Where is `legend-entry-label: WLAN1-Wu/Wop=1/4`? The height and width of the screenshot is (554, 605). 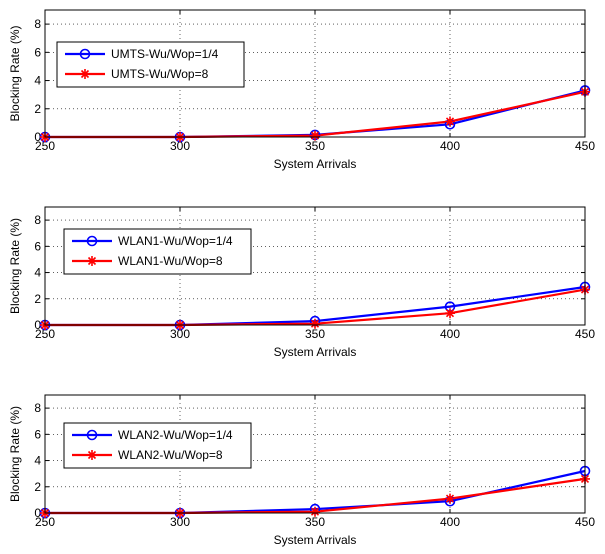
legend-entry-label: WLAN1-Wu/Wop=1/4 is located at coordinates (175, 241).